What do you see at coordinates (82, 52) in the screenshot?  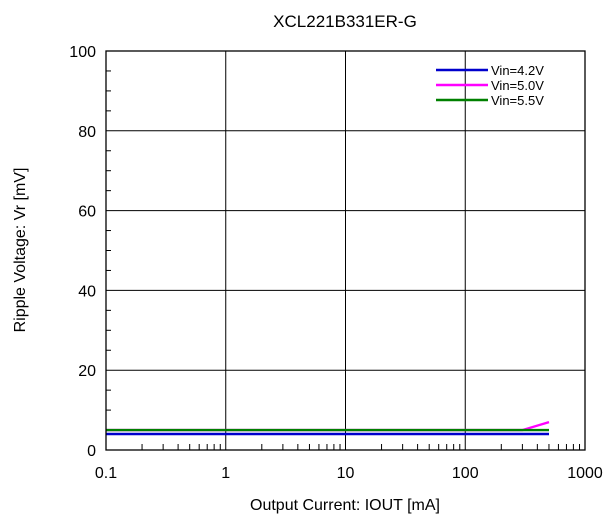 I see `y-tick-label: 100` at bounding box center [82, 52].